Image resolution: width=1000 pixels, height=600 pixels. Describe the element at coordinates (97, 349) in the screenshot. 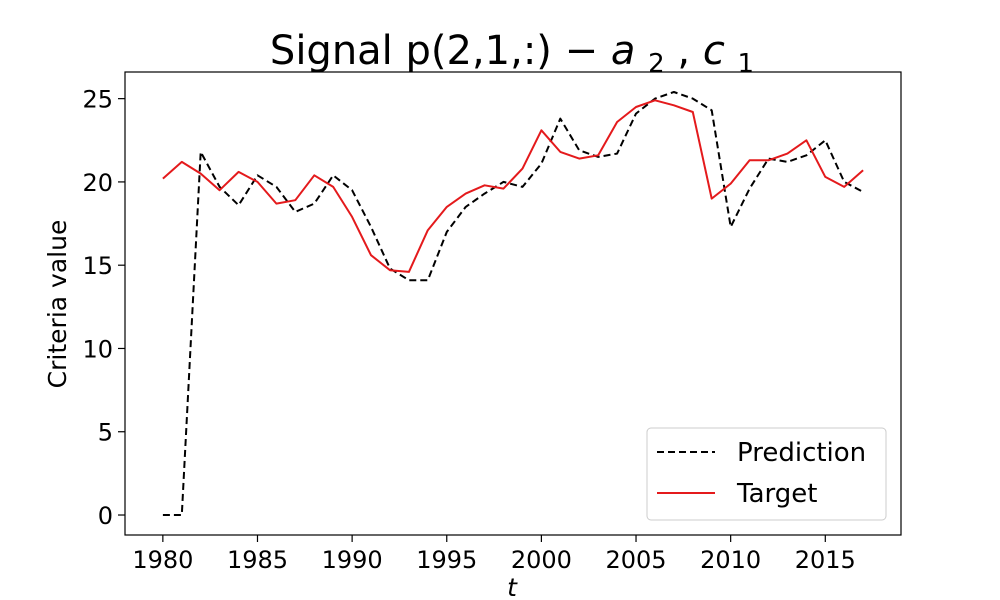

I see `y-tick-label: 10` at that location.